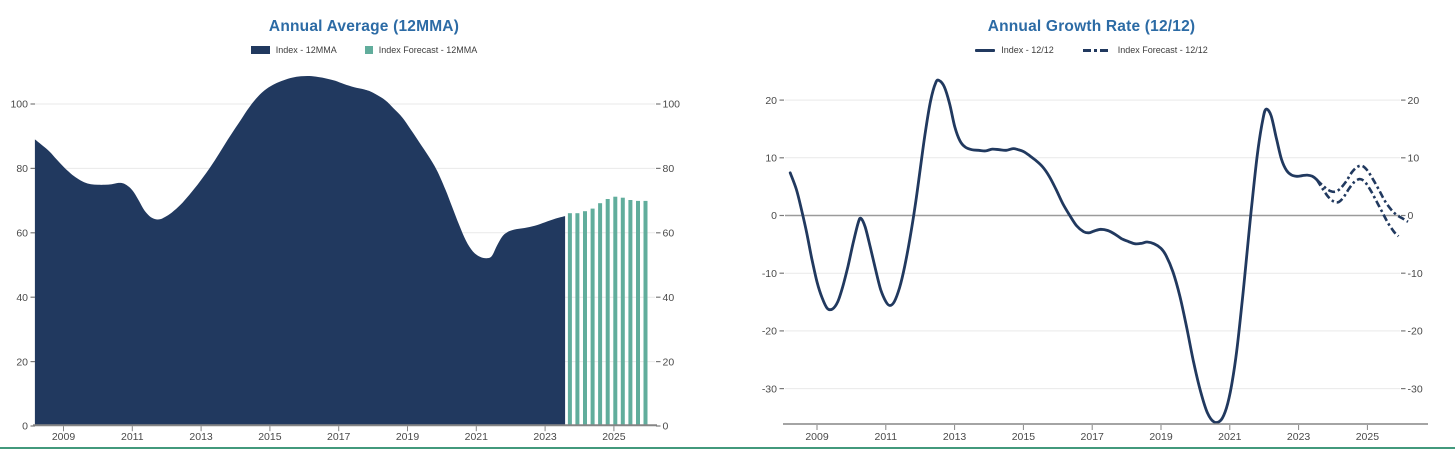 This screenshot has height=455, width=1455. I want to click on legend-item-index-12-12: Index - 12/12, so click(1014, 50).